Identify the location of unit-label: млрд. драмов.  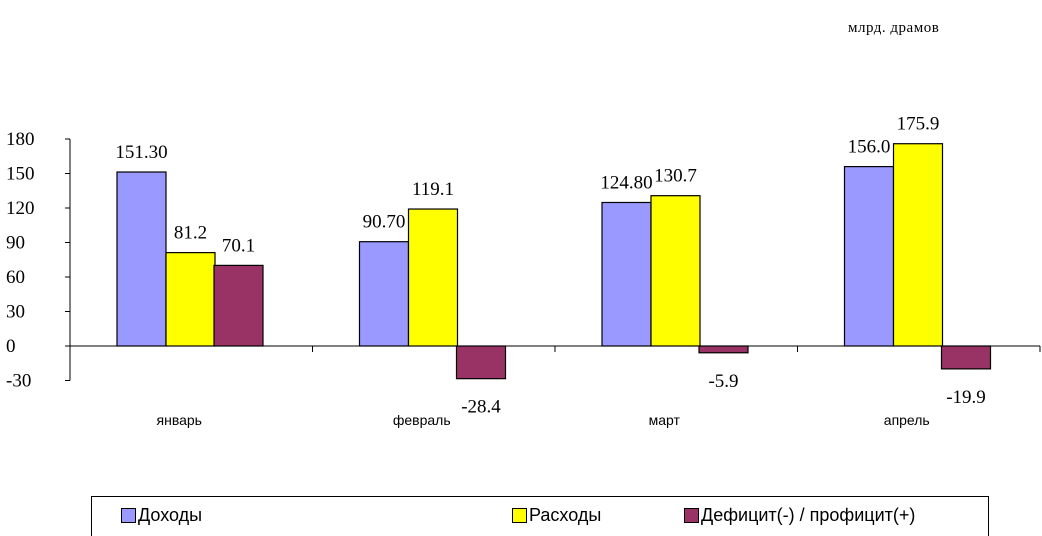
(894, 28).